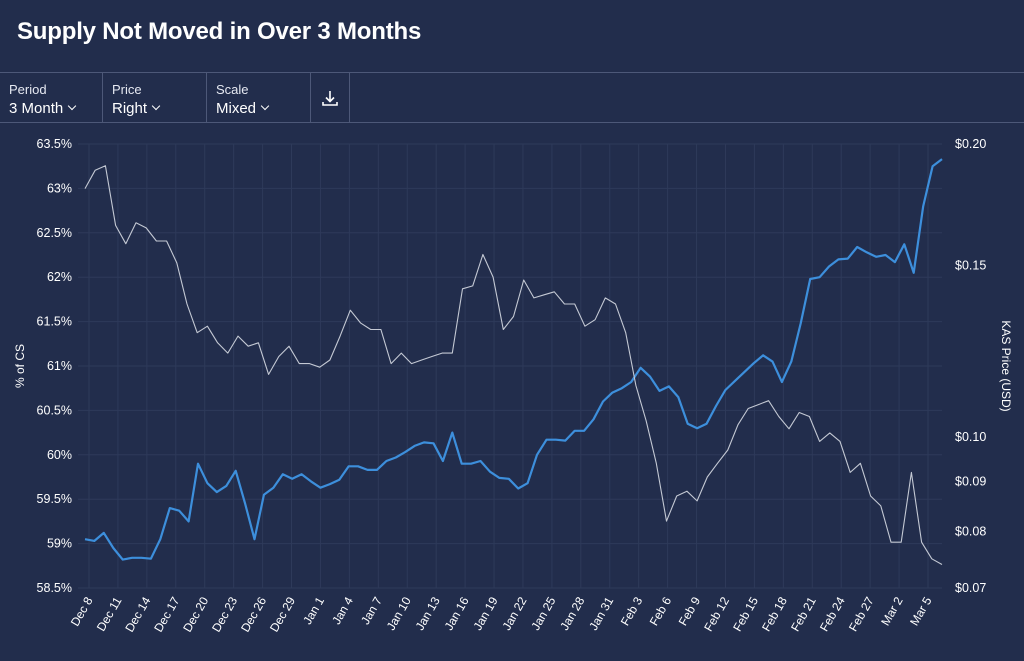  What do you see at coordinates (236, 108) in the screenshot?
I see `scale-value: Mixed` at bounding box center [236, 108].